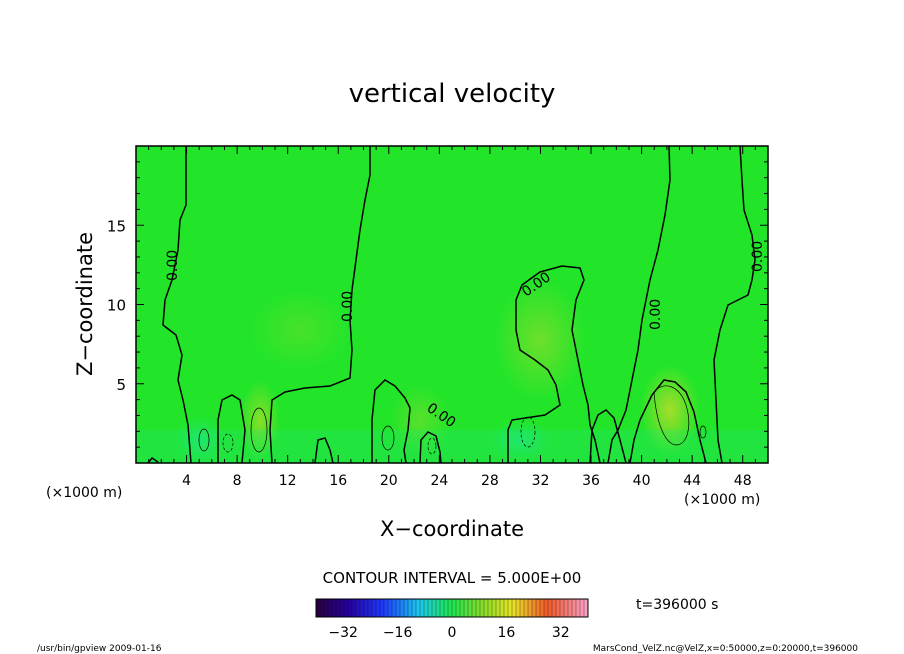 This screenshot has width=904, height=654. Describe the element at coordinates (237, 481) in the screenshot. I see `x-tick-label: 8` at that location.